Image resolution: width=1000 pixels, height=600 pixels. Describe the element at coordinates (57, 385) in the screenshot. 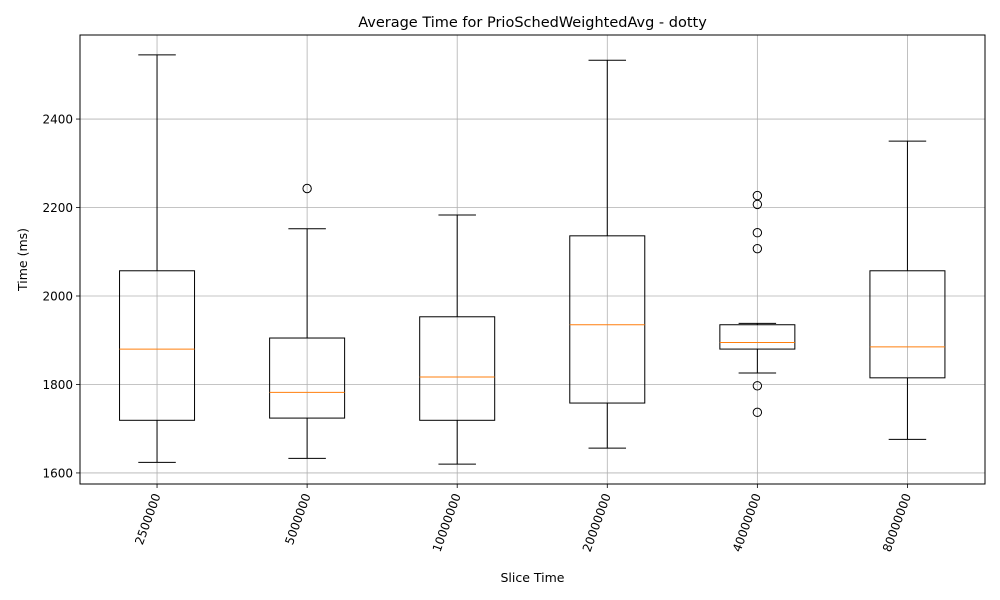

I see `y-tick-label: 1800` at that location.